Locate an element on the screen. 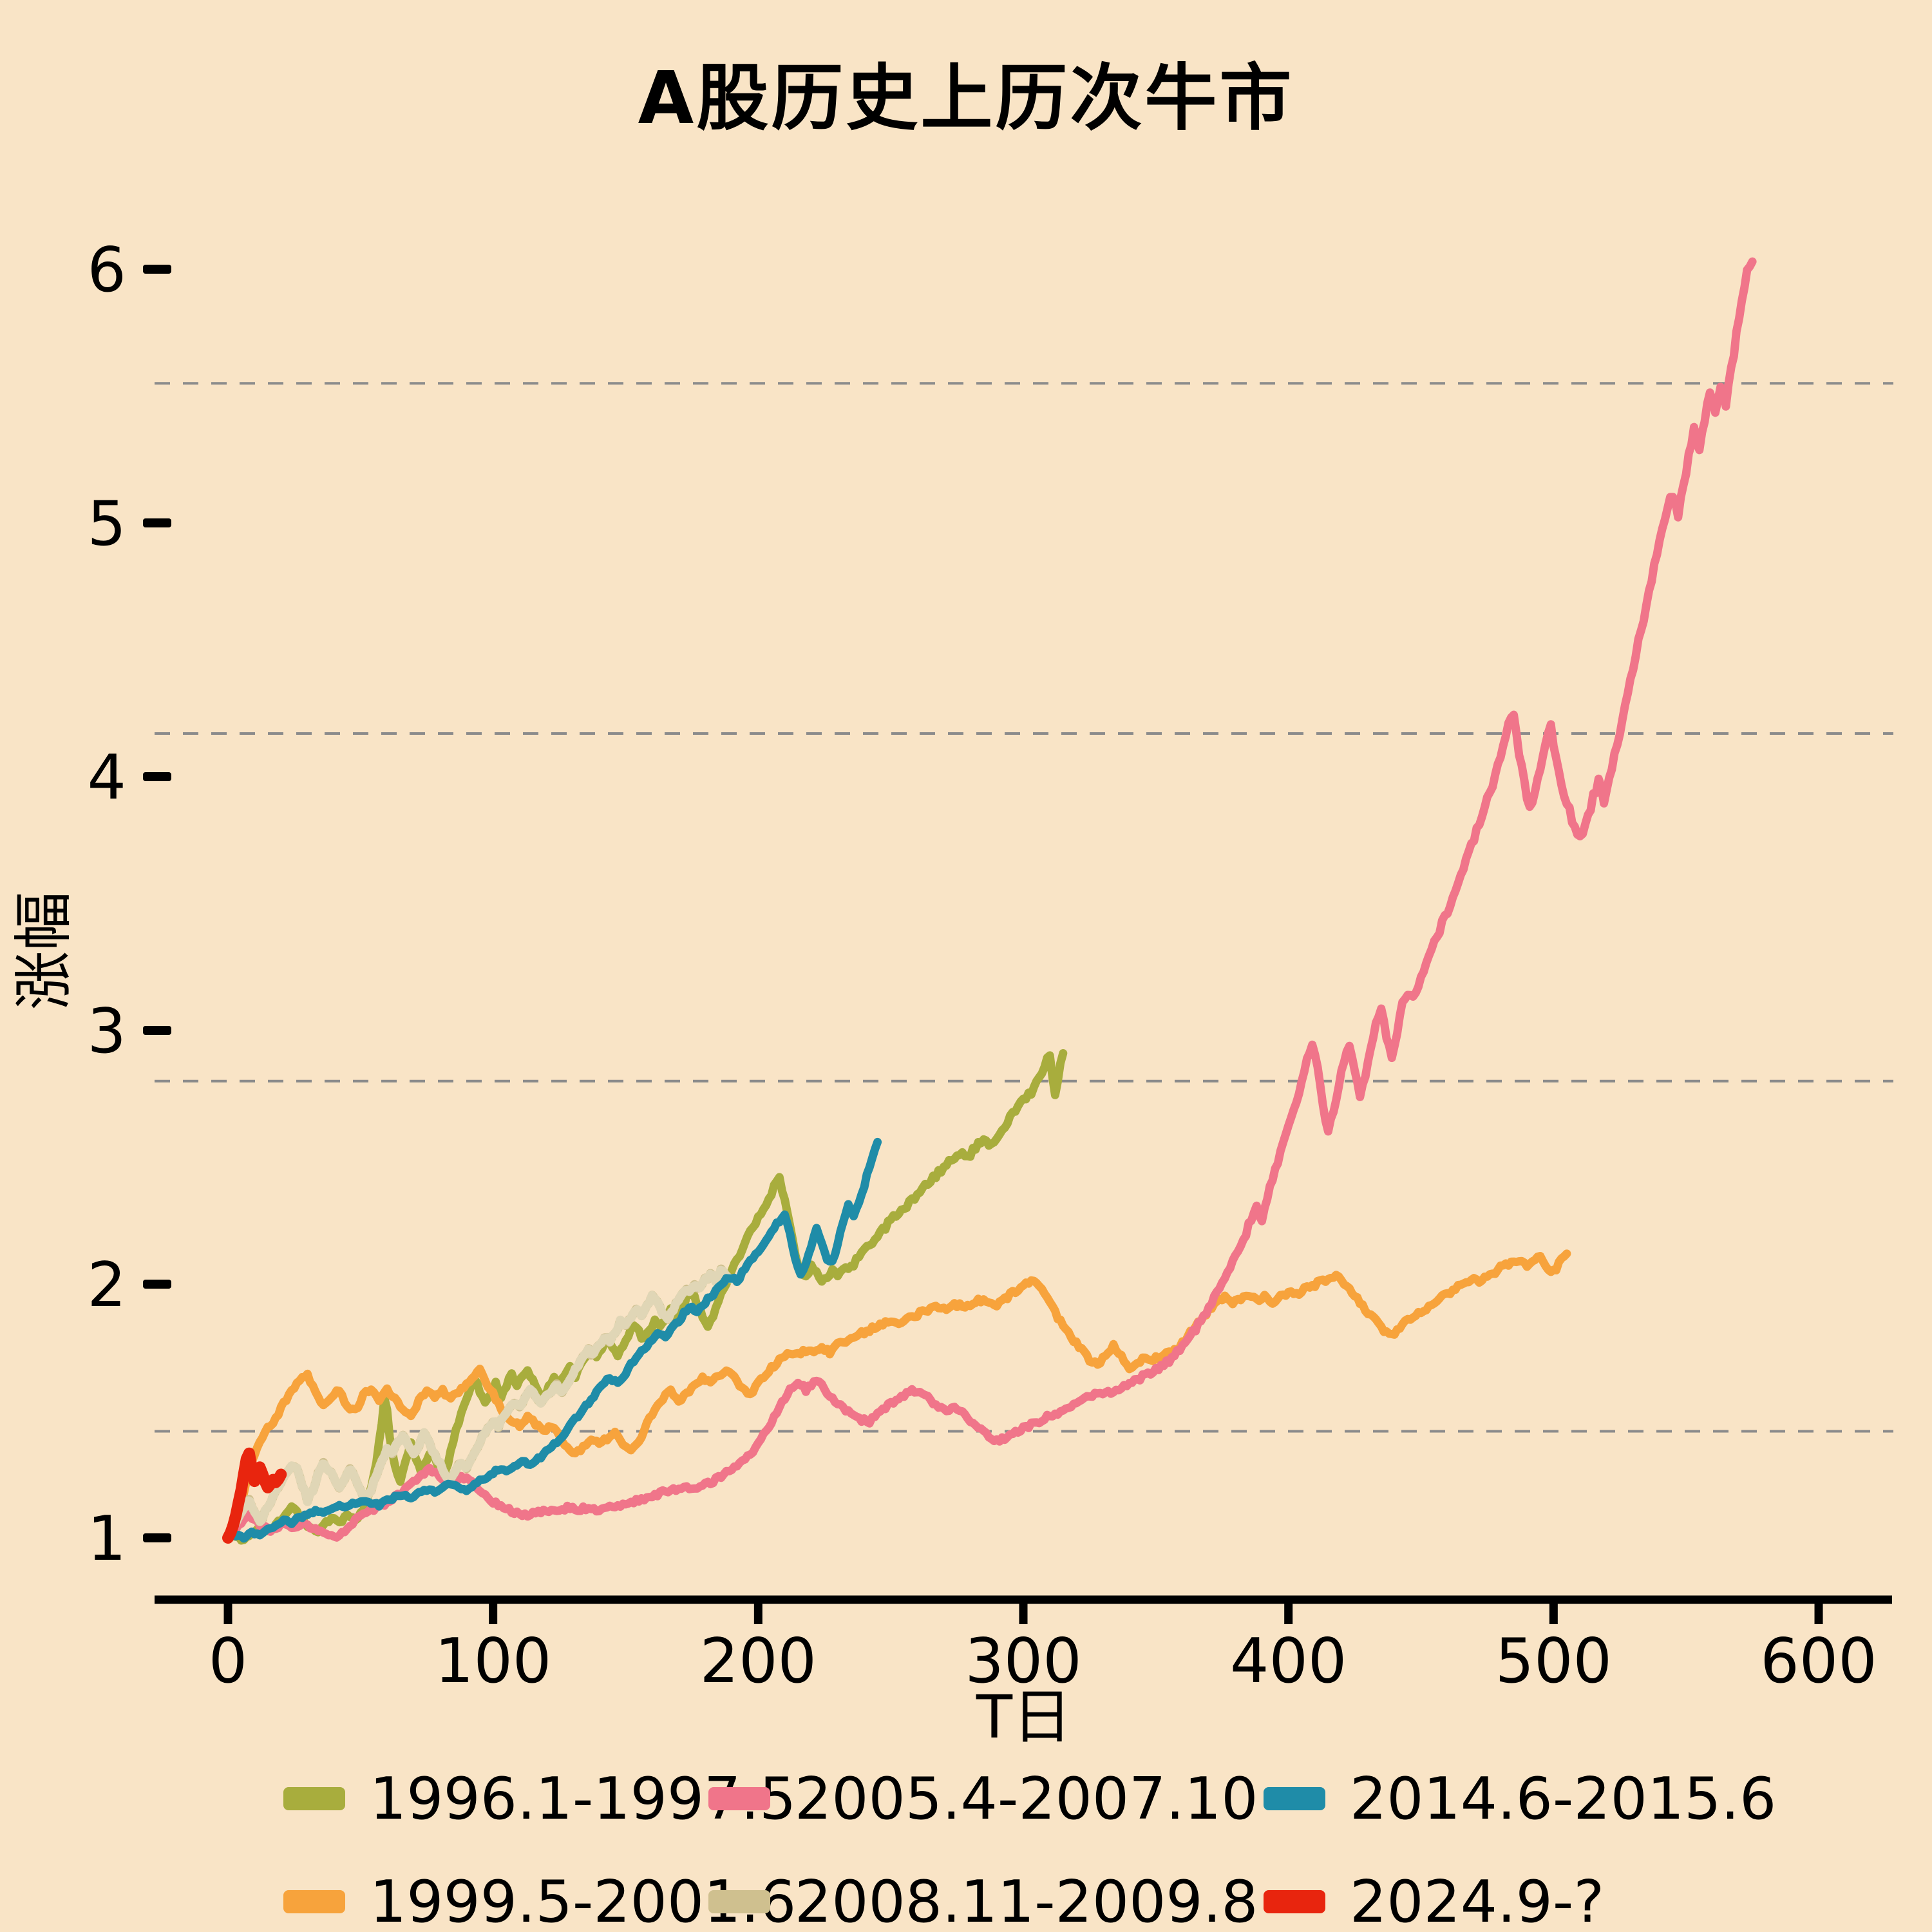  y-tick-label: 2 is located at coordinates (107, 1286).